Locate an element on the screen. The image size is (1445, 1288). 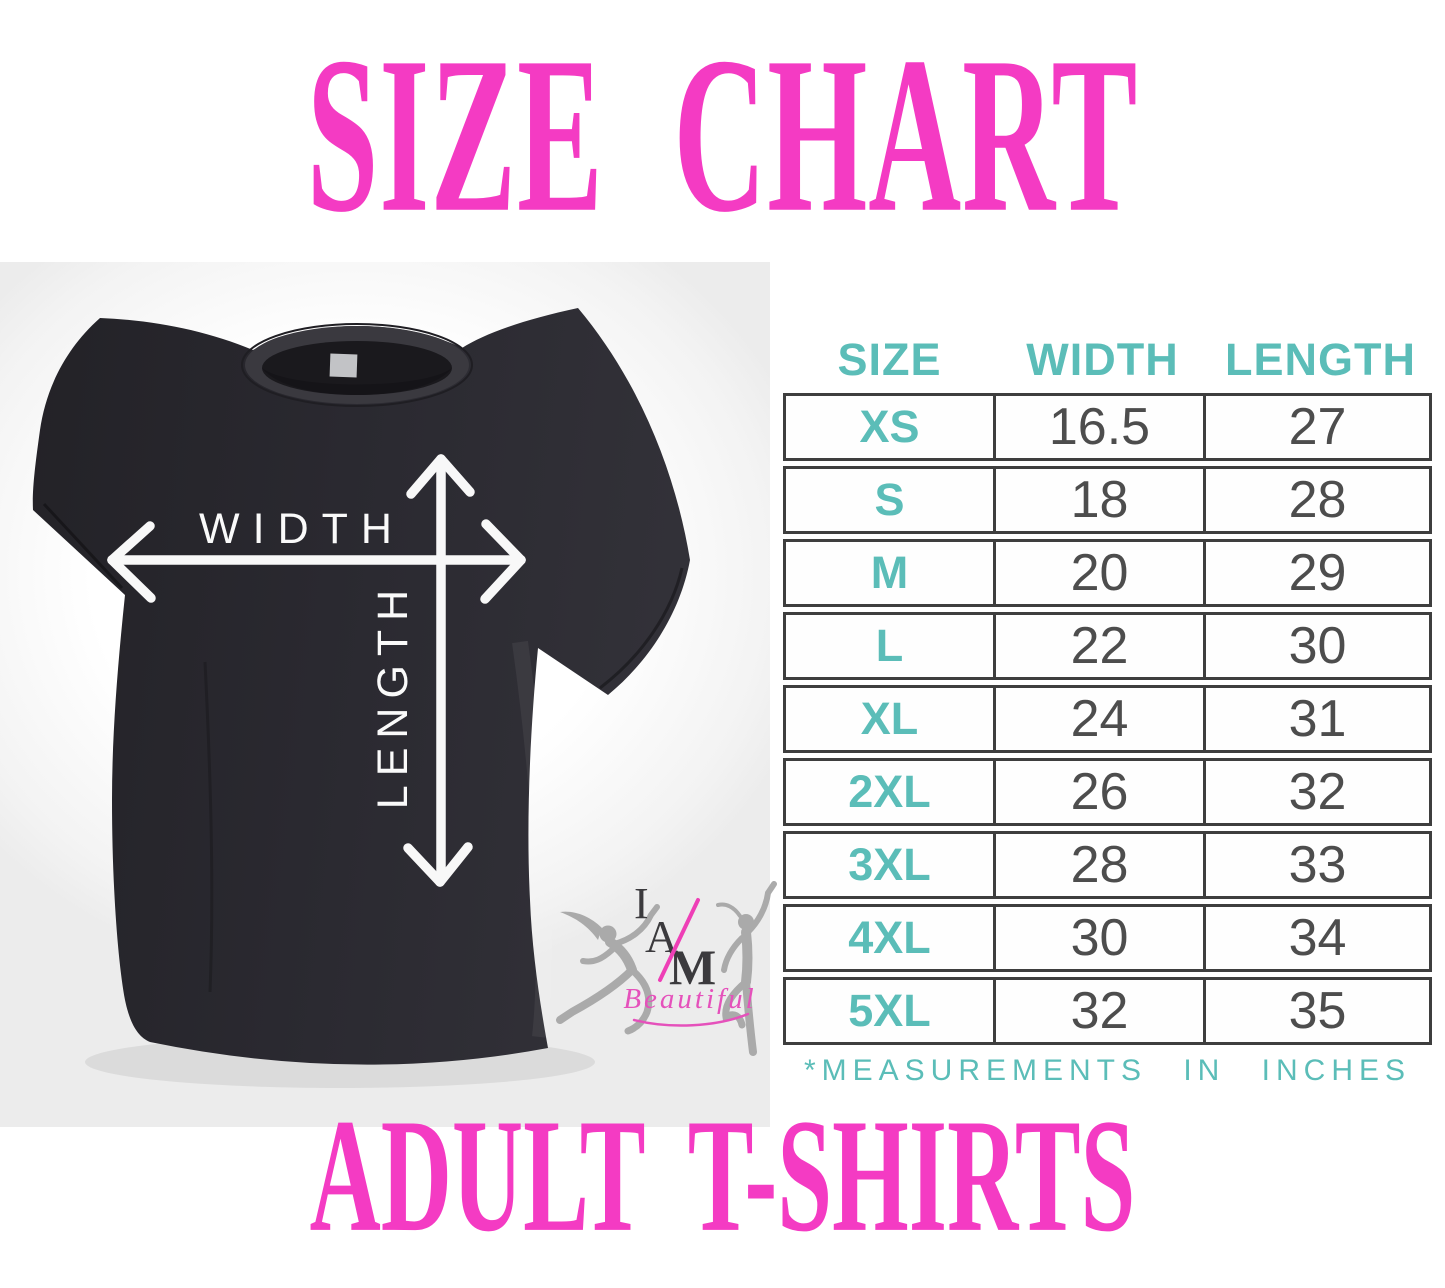
cell-size: 3XL is located at coordinates (889, 864).